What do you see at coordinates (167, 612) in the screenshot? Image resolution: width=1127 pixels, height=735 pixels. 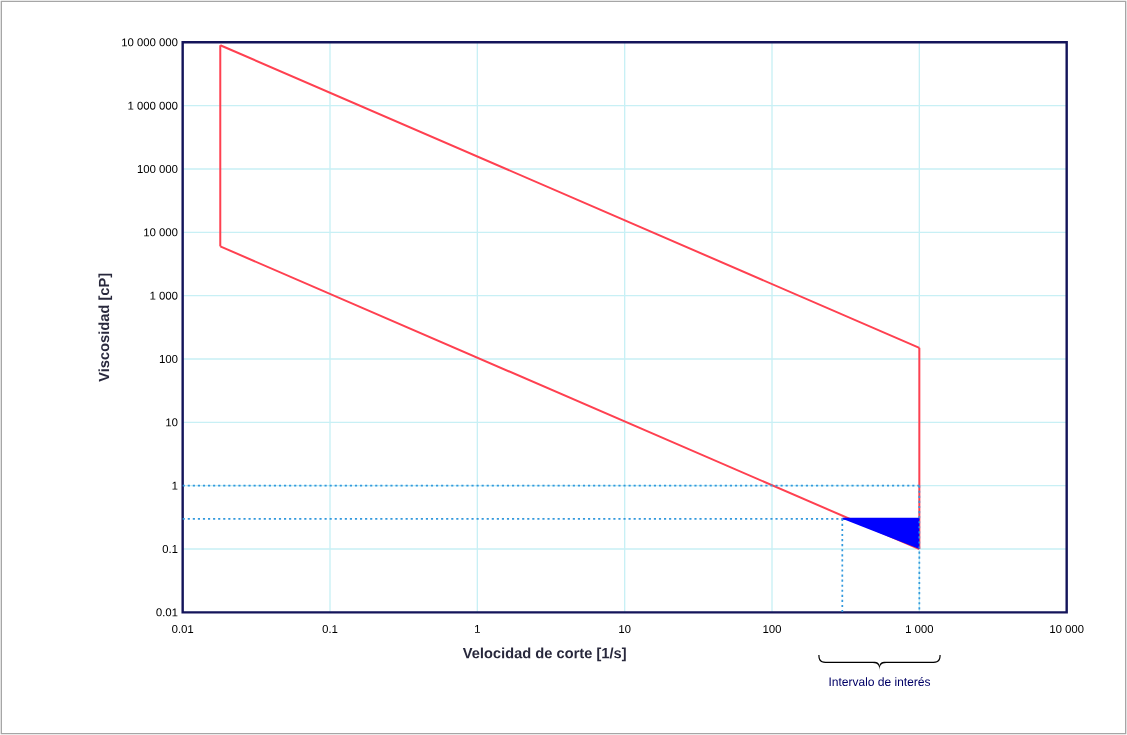 I see `y-tick-label: 0.01` at bounding box center [167, 612].